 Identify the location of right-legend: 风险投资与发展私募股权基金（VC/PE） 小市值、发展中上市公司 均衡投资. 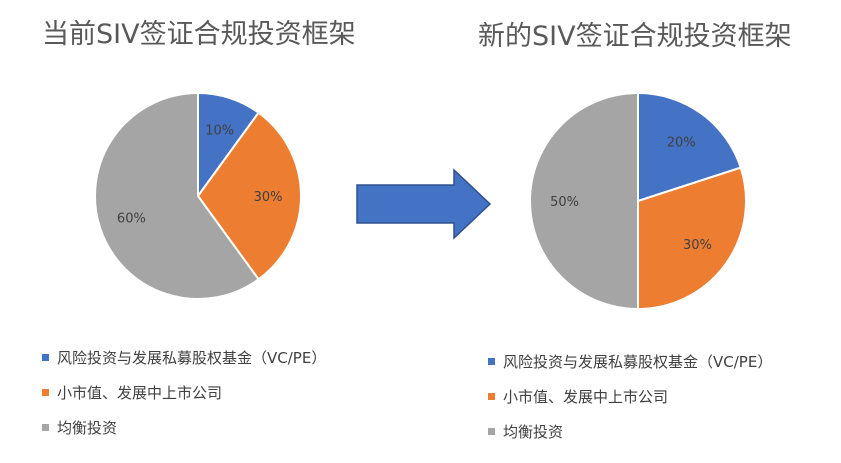
(630, 396).